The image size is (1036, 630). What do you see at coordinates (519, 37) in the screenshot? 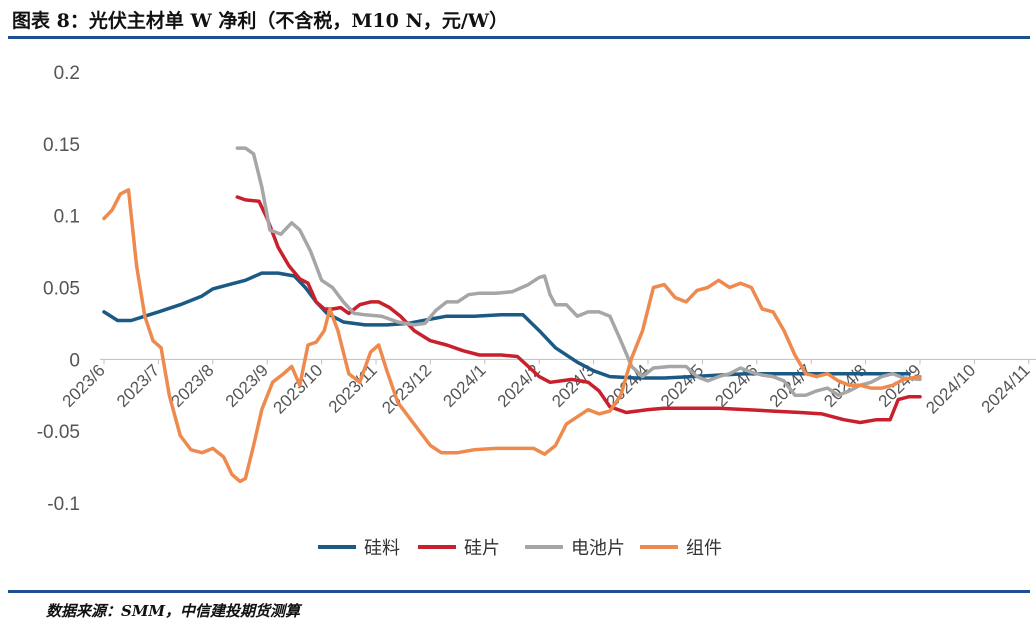
I see `top-divider` at bounding box center [519, 37].